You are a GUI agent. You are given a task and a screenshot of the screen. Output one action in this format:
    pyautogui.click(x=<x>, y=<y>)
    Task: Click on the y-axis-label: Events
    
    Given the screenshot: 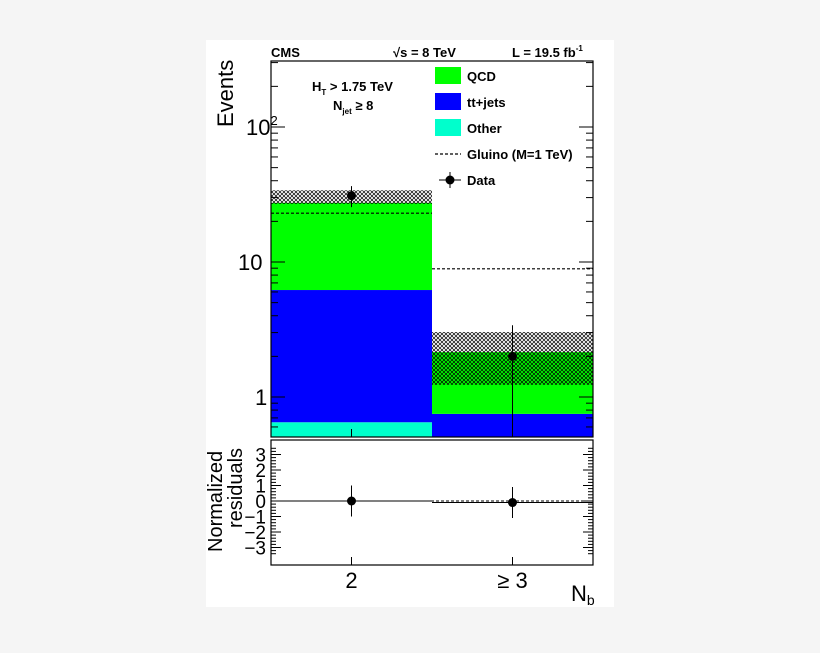 What is the action you would take?
    pyautogui.click(x=225, y=93)
    